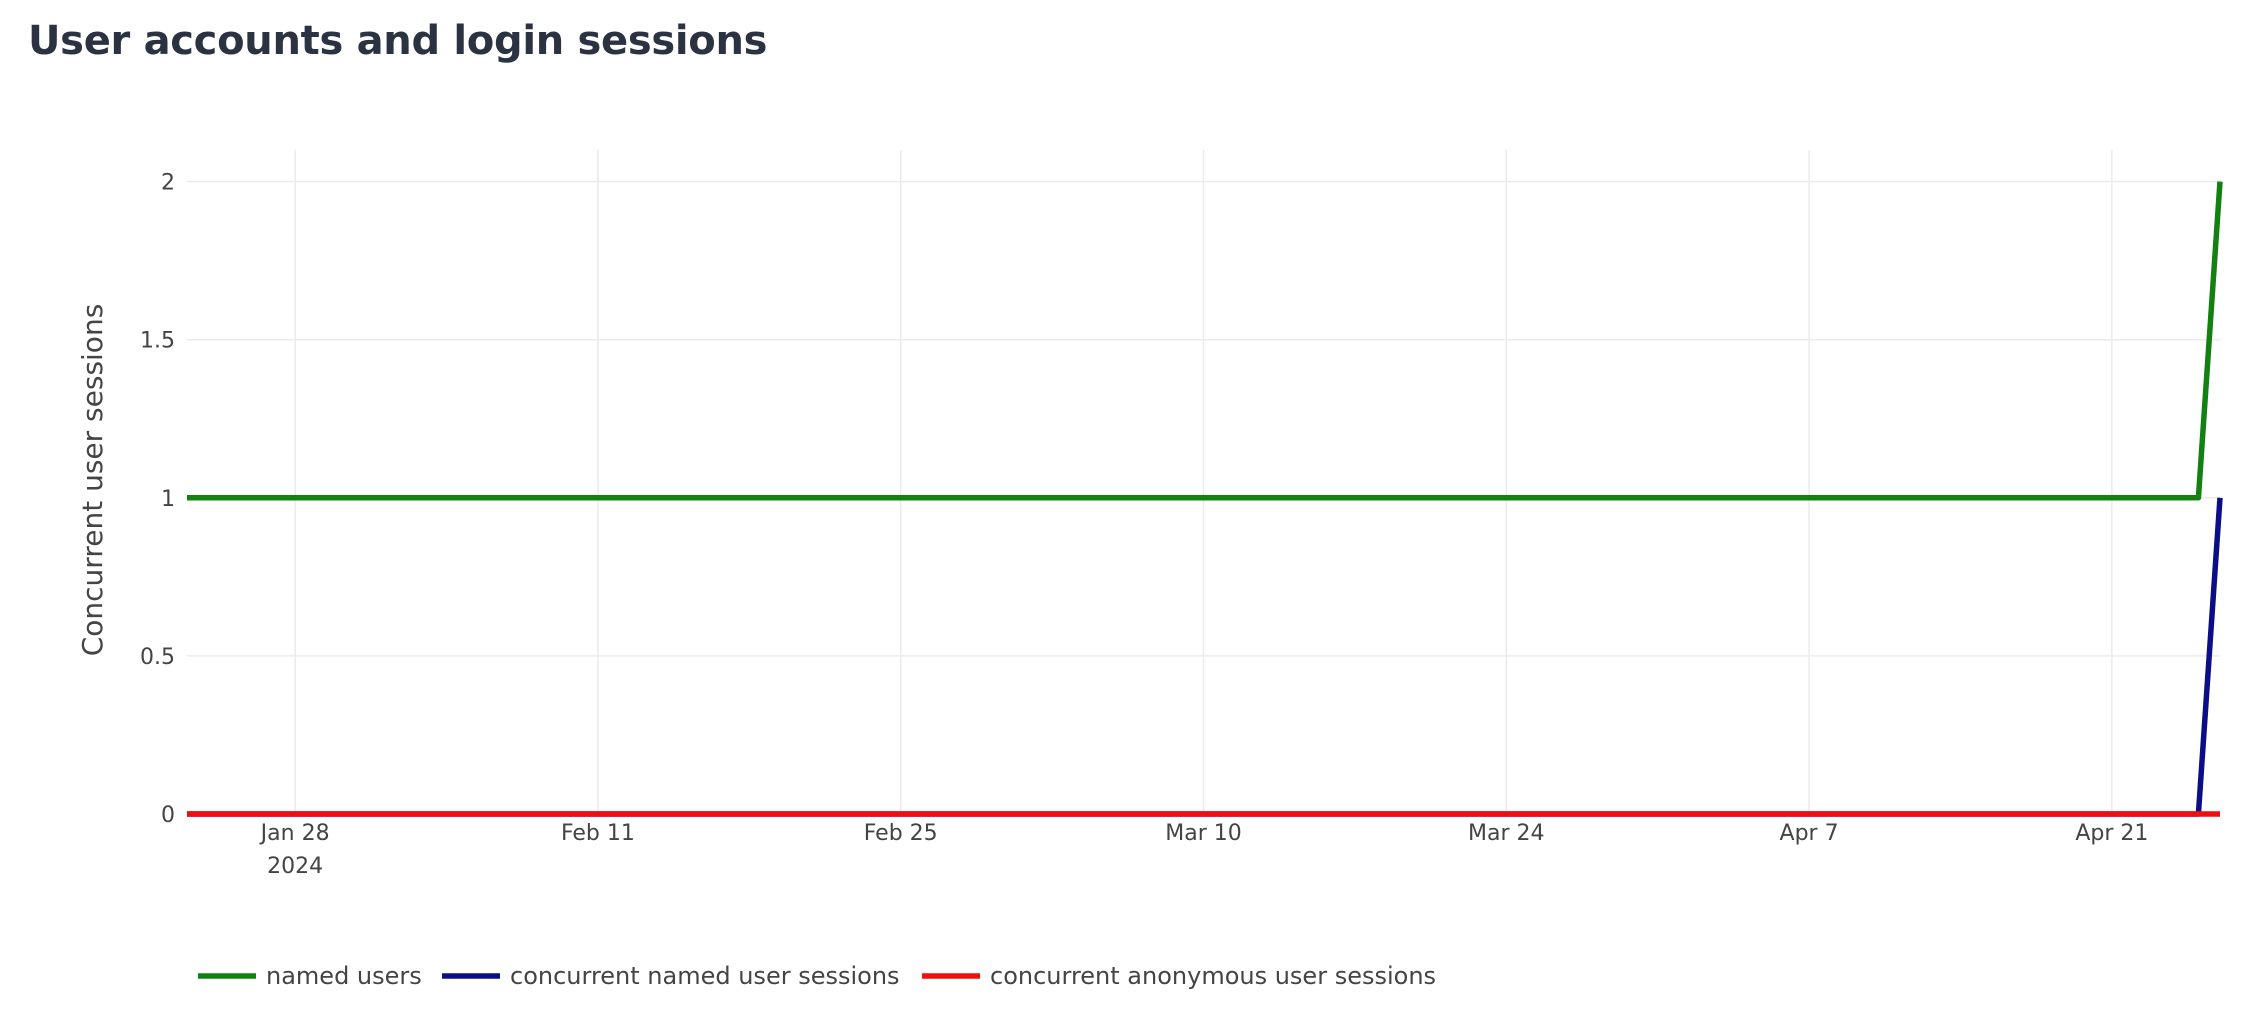 Image resolution: width=2250 pixels, height=1022 pixels. Describe the element at coordinates (1809, 833) in the screenshot. I see `x-tick-label: Apr 7` at that location.